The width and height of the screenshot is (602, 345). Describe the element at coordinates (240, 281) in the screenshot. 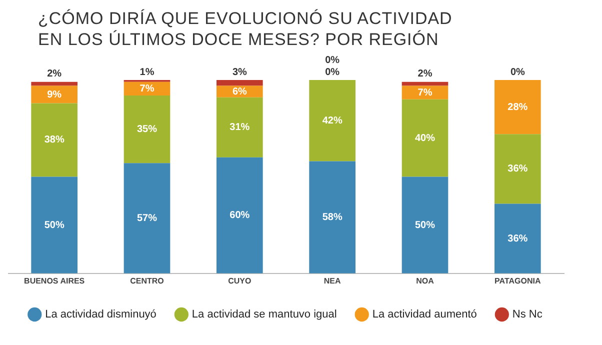

I see `x-tick-label: CUYO` at that location.